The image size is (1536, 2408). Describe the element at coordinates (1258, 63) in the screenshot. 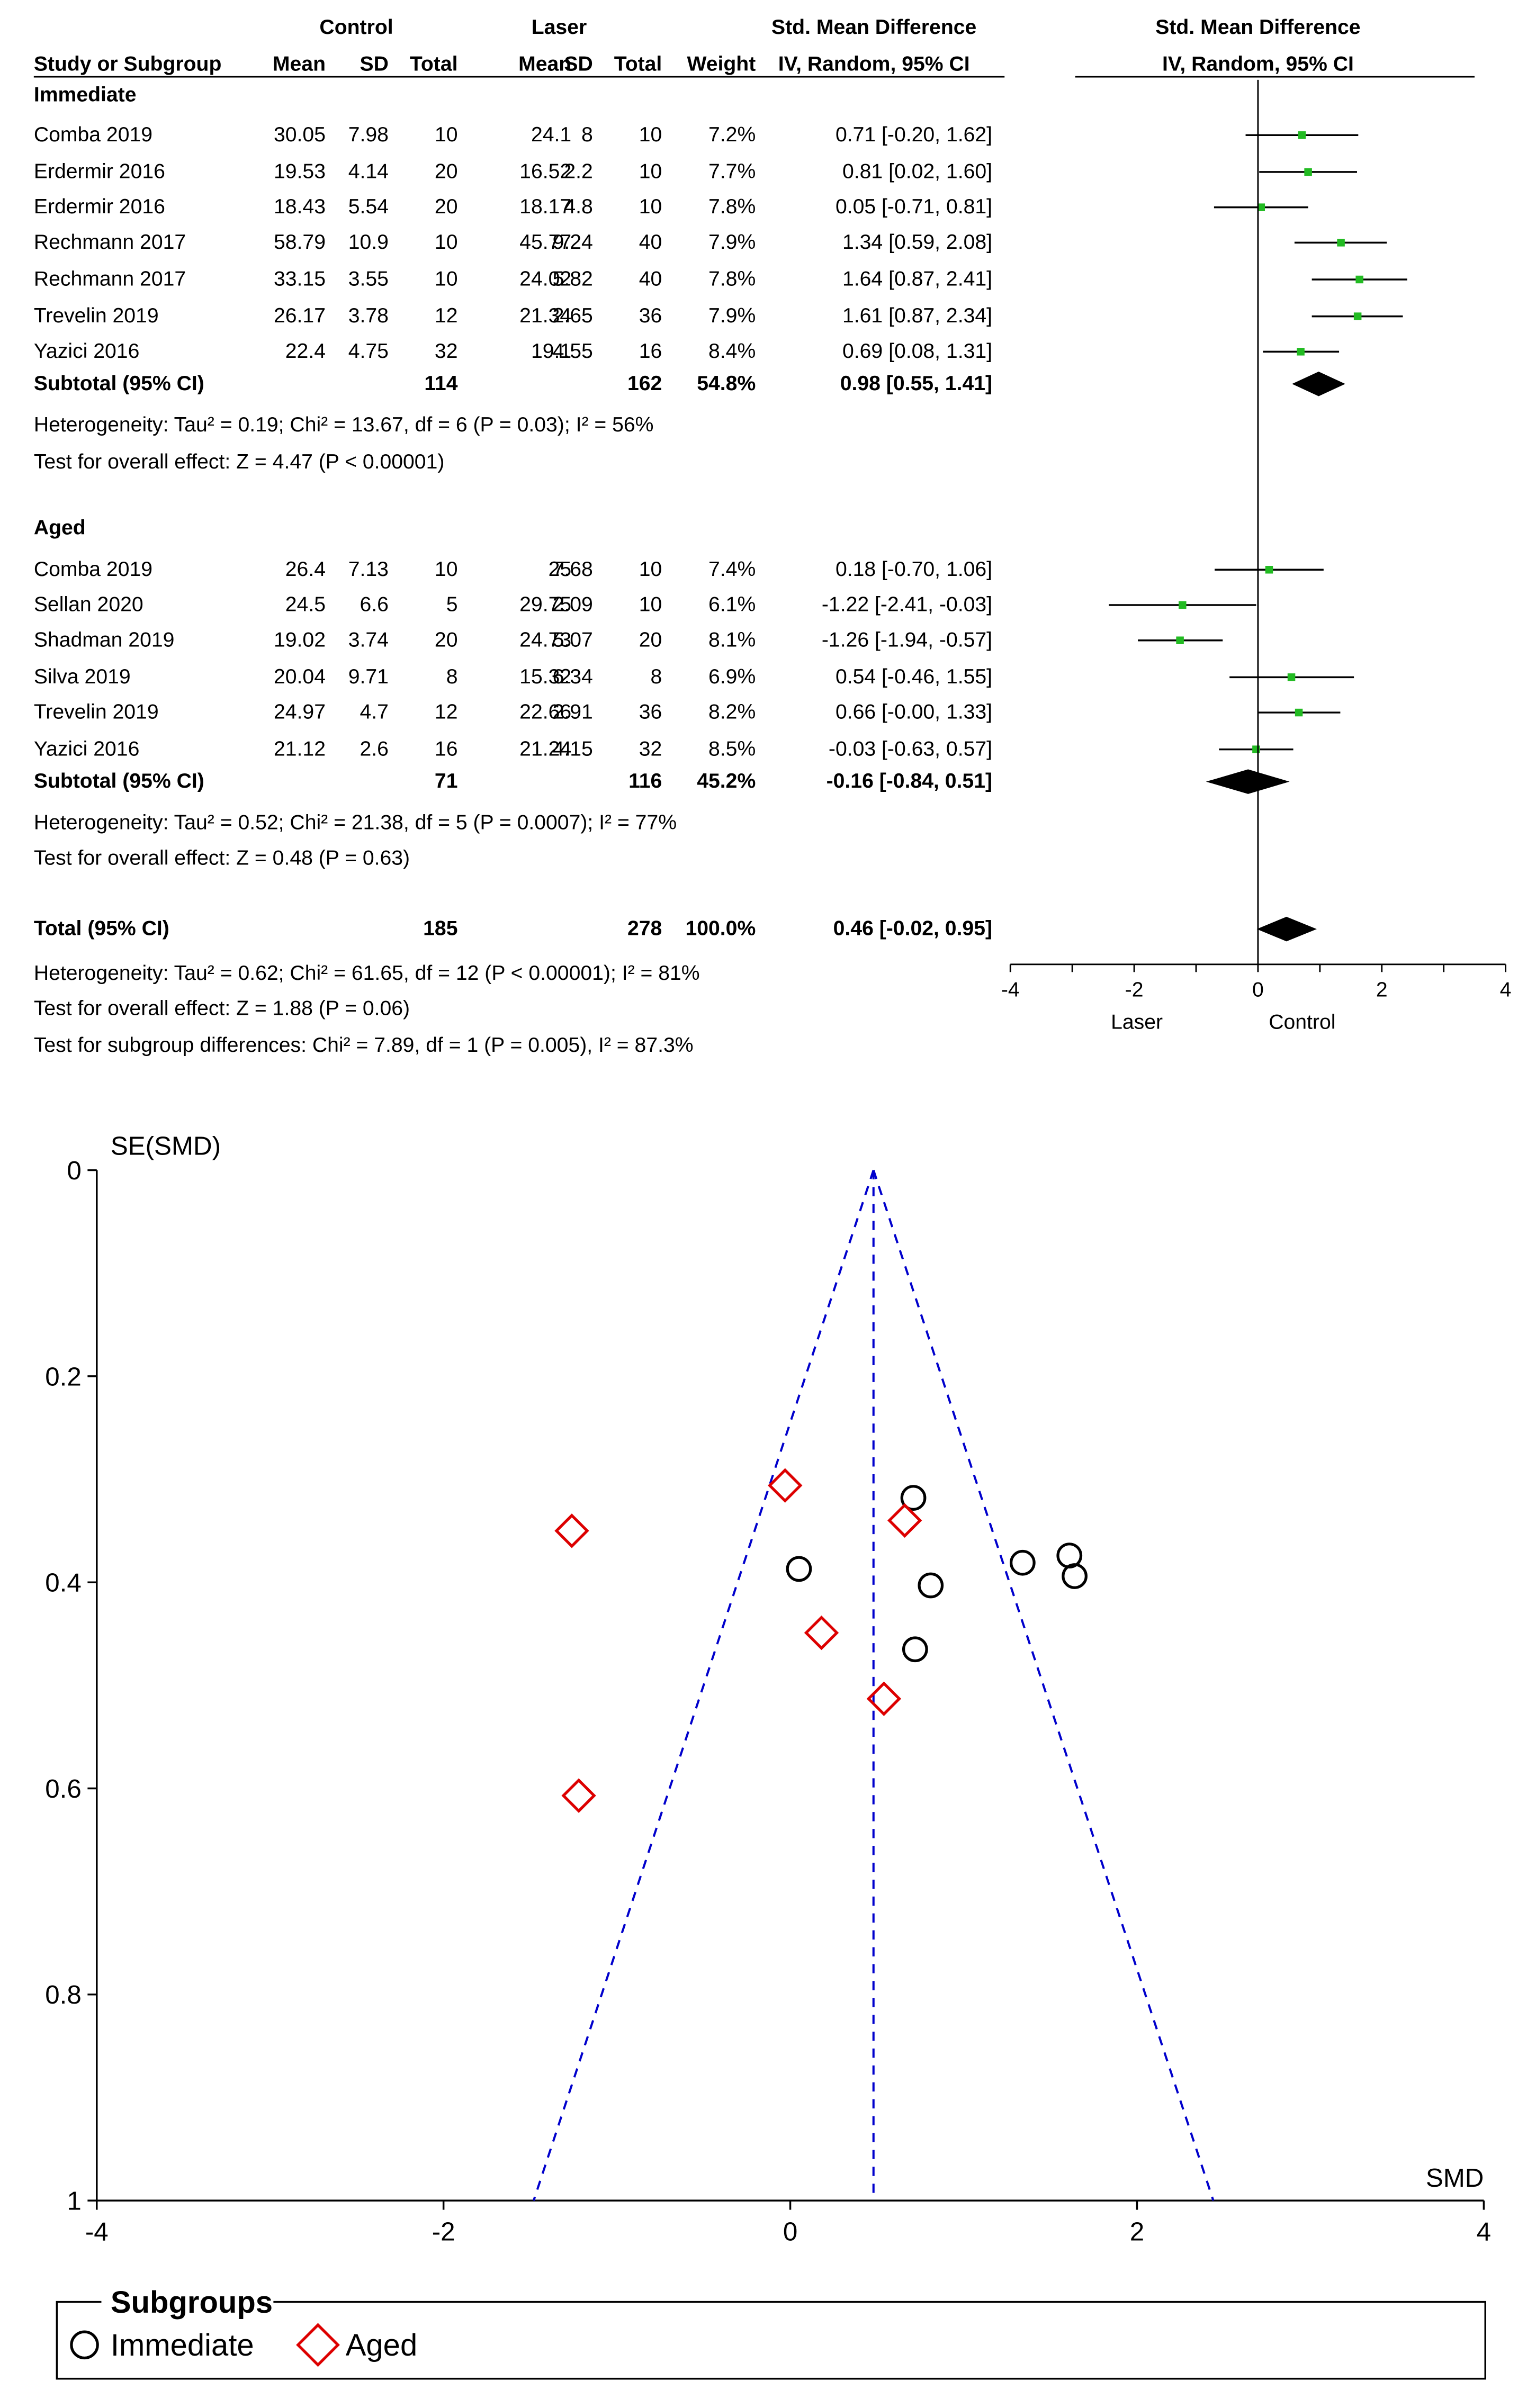

I see `header-smd-plot-sub: IV, Random, 95% CI` at that location.